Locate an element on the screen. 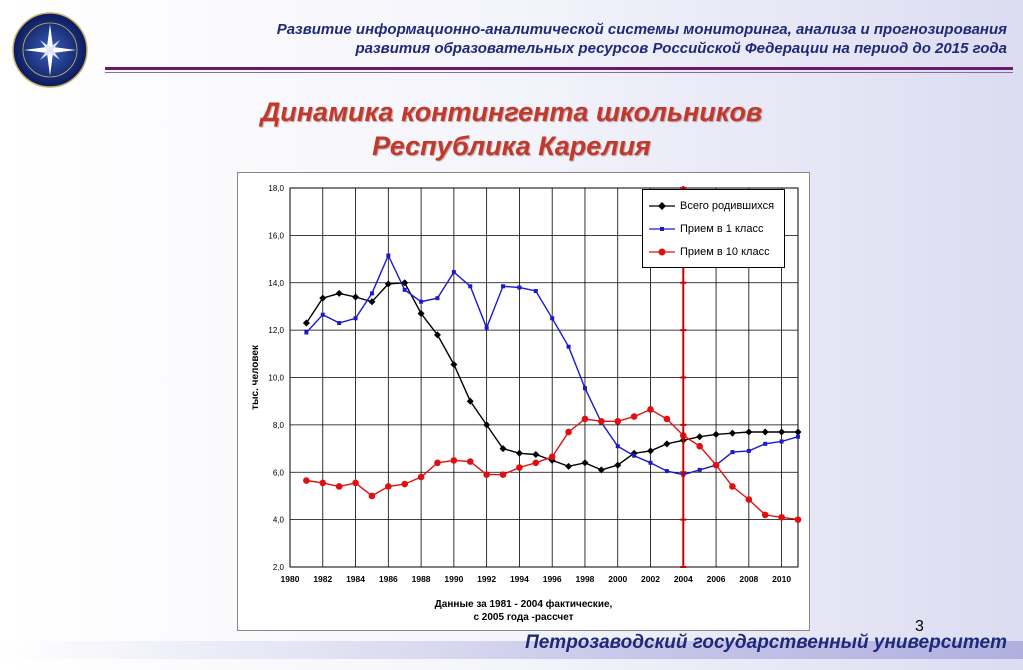  circle-marker-icon is located at coordinates (662, 252).